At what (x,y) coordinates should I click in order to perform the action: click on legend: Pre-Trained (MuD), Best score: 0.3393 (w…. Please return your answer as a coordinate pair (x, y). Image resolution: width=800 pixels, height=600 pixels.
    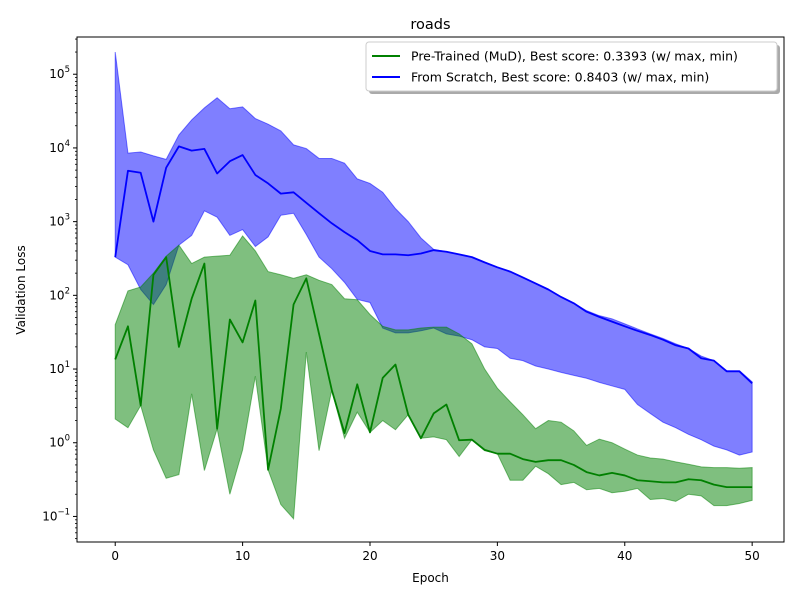
    Looking at the image, I should click on (572, 67).